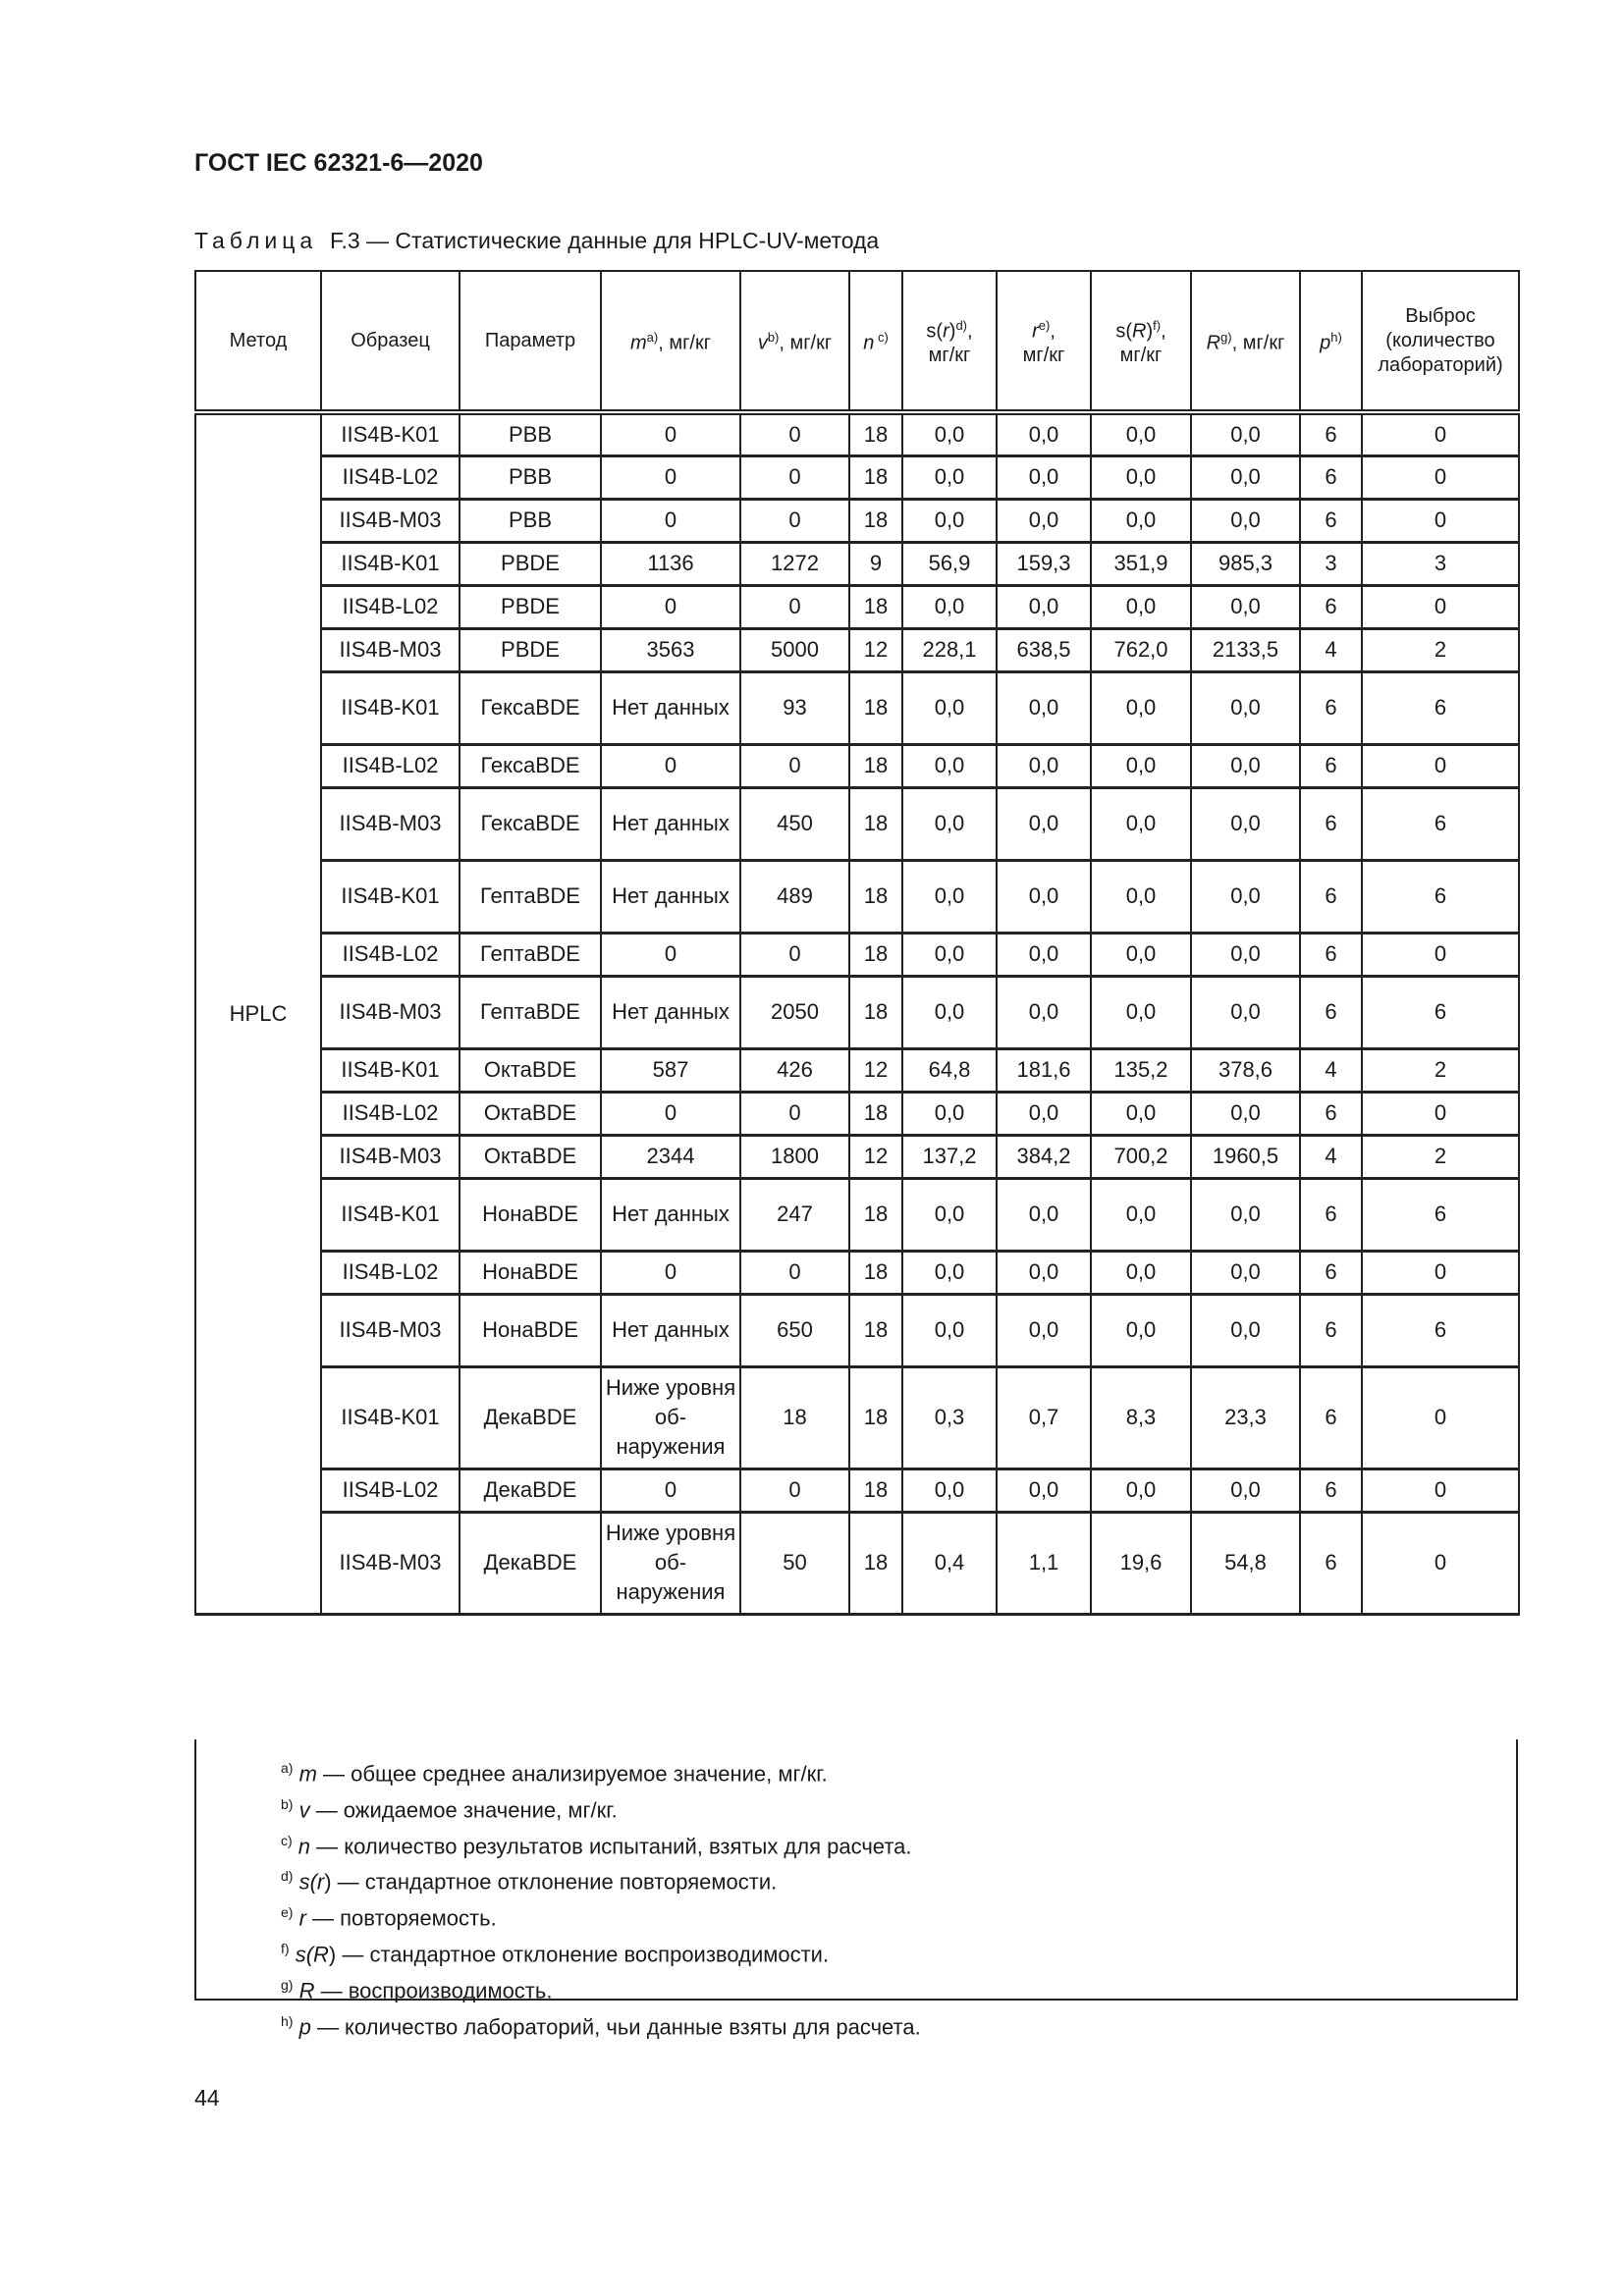 This screenshot has height=2296, width=1624. I want to click on v-value-cell: 2050, so click(794, 1012).